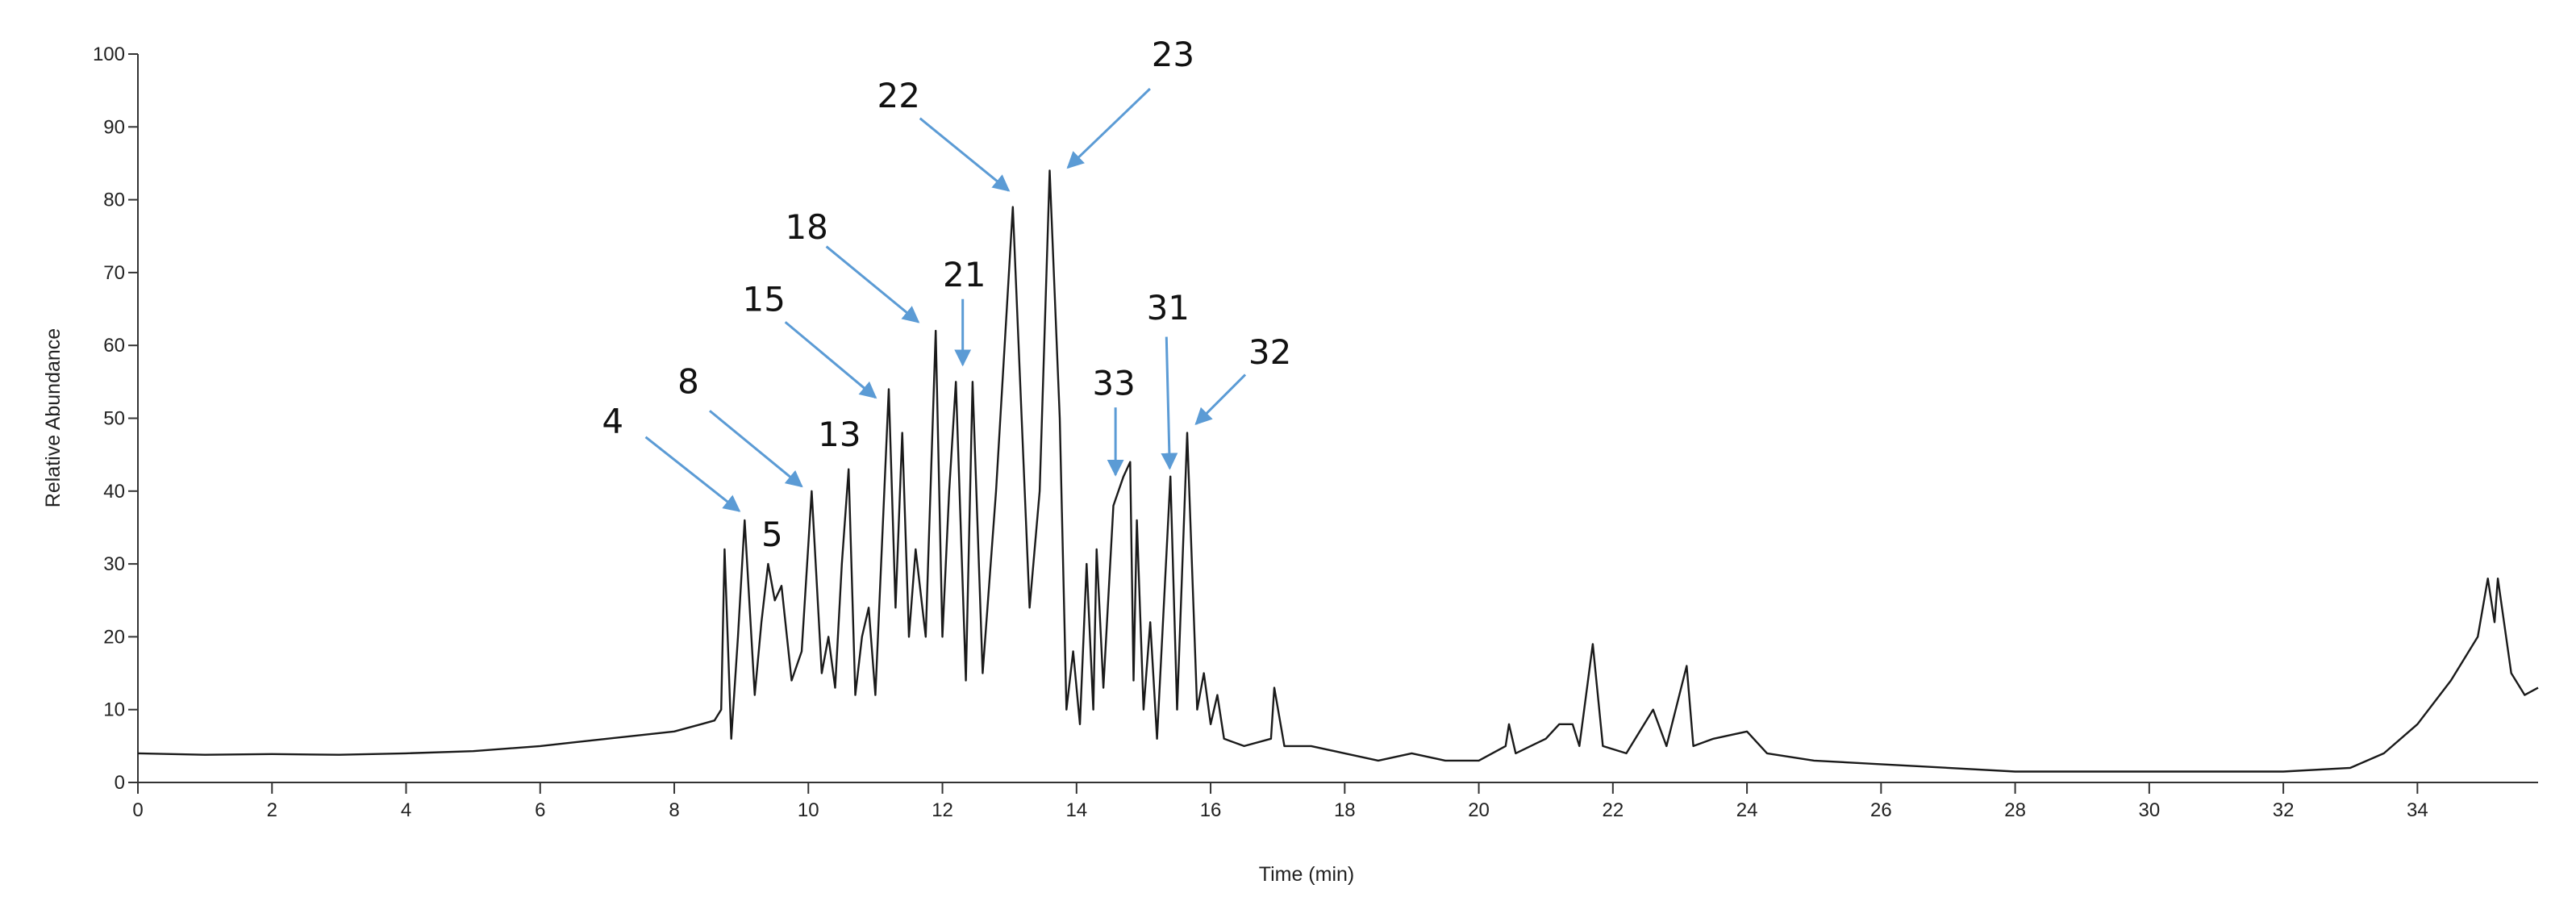 The width and height of the screenshot is (2576, 897). What do you see at coordinates (540, 810) in the screenshot?
I see `x-tick-label: 6` at bounding box center [540, 810].